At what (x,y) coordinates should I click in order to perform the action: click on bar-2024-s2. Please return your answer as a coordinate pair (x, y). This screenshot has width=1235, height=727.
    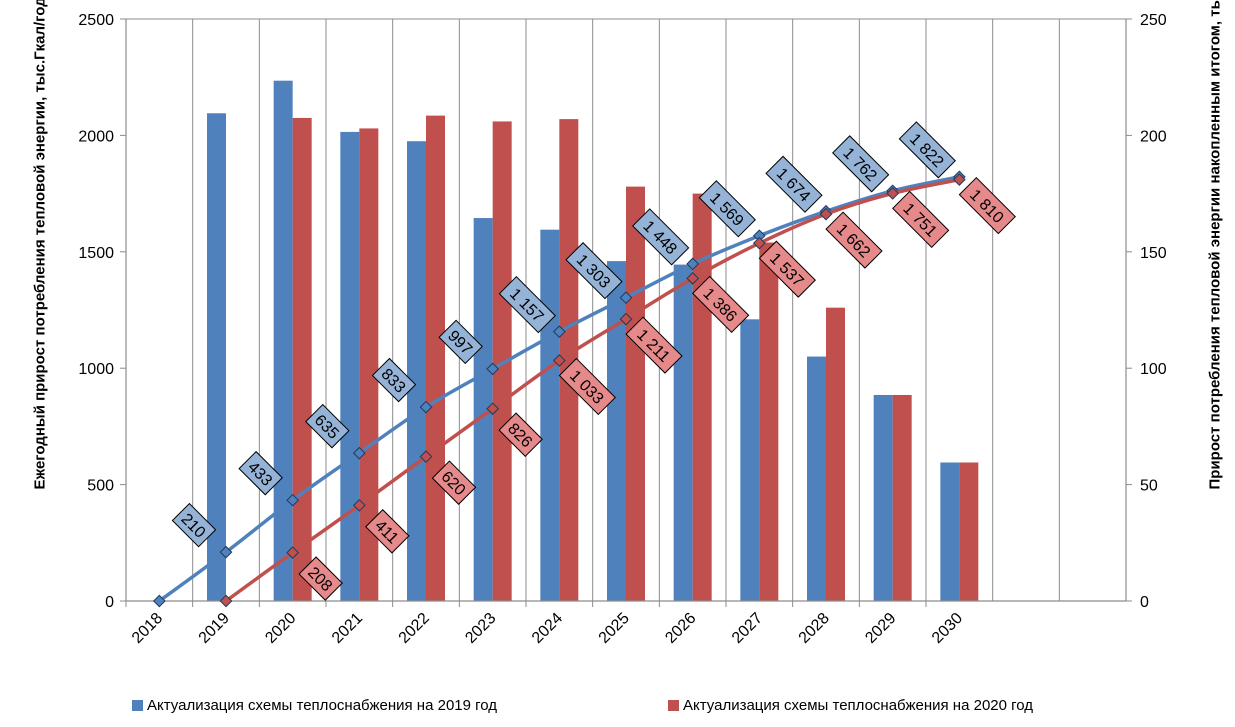
    Looking at the image, I should click on (569, 360).